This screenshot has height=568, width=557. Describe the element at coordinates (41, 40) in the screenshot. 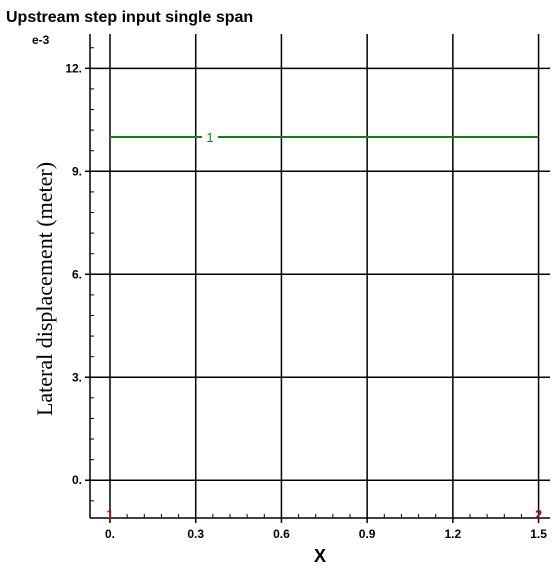

I see `y-multiplier-label: e-3` at that location.